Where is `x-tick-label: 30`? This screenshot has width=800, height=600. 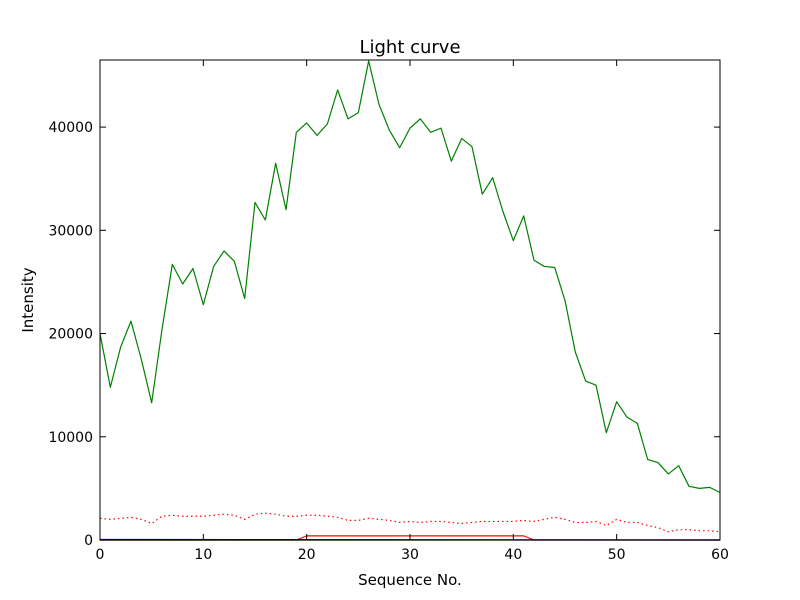
x-tick-label: 30 is located at coordinates (410, 555).